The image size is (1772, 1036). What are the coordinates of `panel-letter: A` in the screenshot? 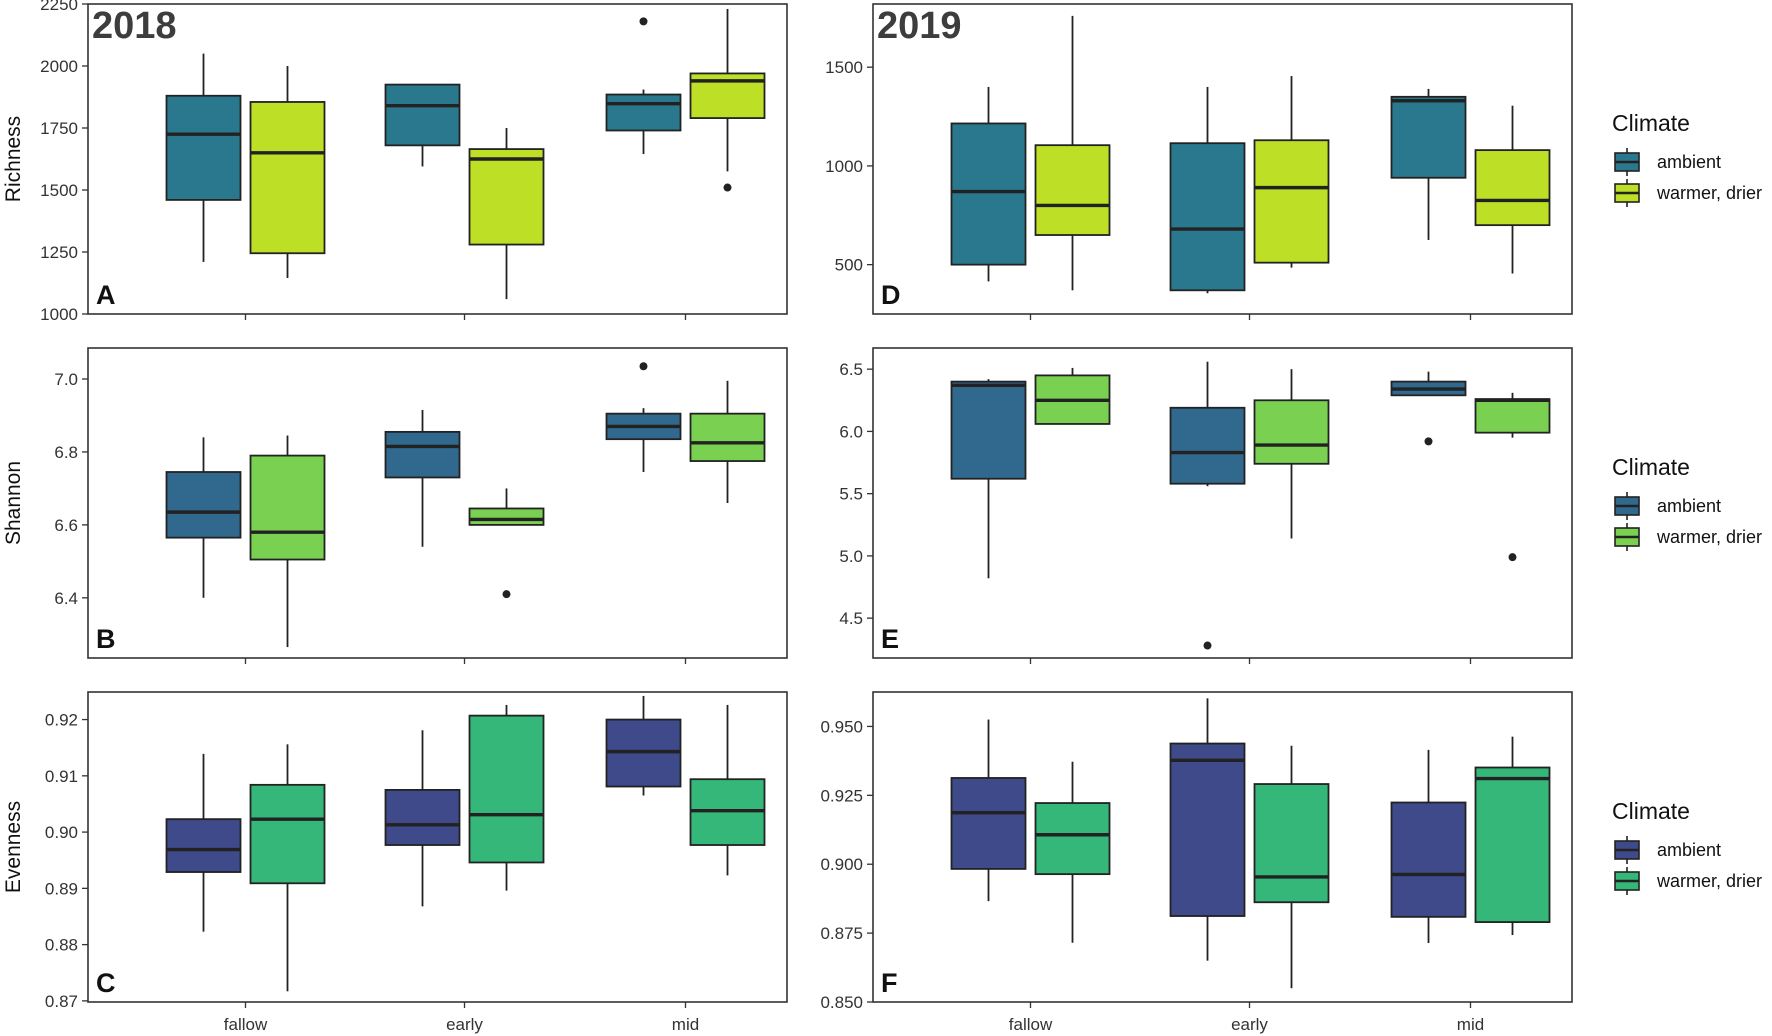 It's located at (106, 295).